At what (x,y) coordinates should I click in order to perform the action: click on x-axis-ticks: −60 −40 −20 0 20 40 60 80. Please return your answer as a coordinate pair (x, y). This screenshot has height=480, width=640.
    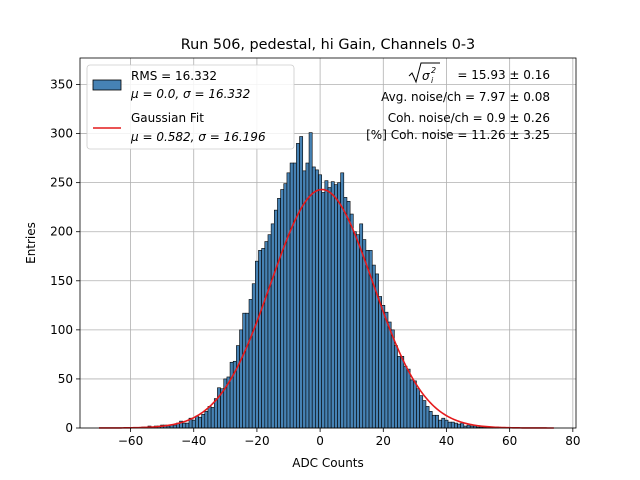
    Looking at the image, I should click on (349, 438).